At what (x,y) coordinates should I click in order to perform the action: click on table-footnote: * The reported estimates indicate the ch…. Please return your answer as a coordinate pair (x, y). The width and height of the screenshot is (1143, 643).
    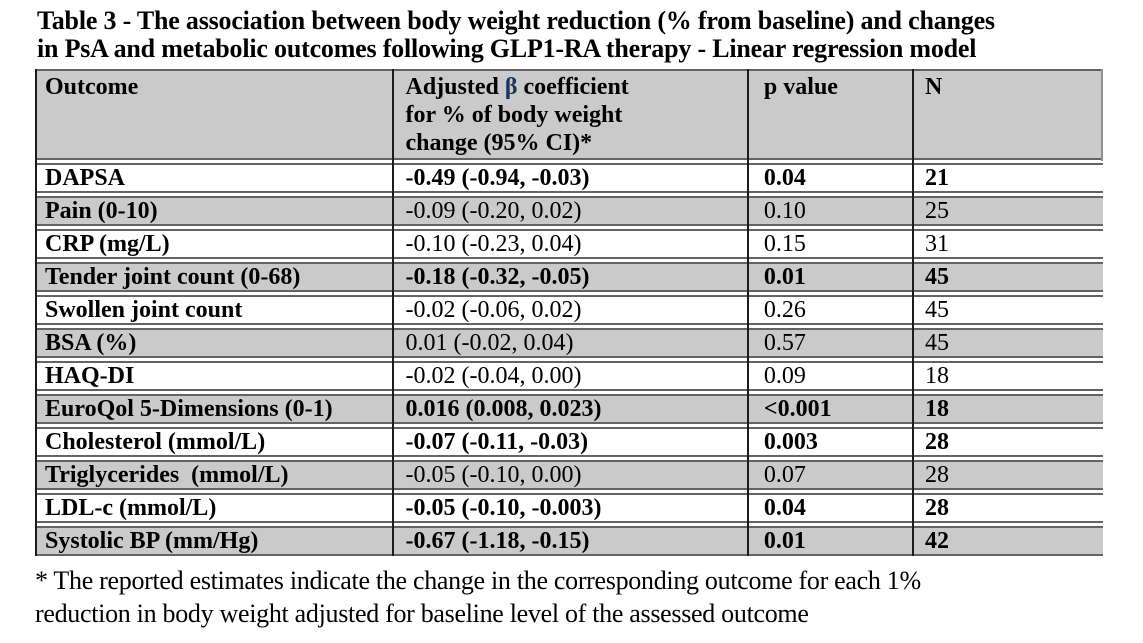
    Looking at the image, I should click on (478, 597).